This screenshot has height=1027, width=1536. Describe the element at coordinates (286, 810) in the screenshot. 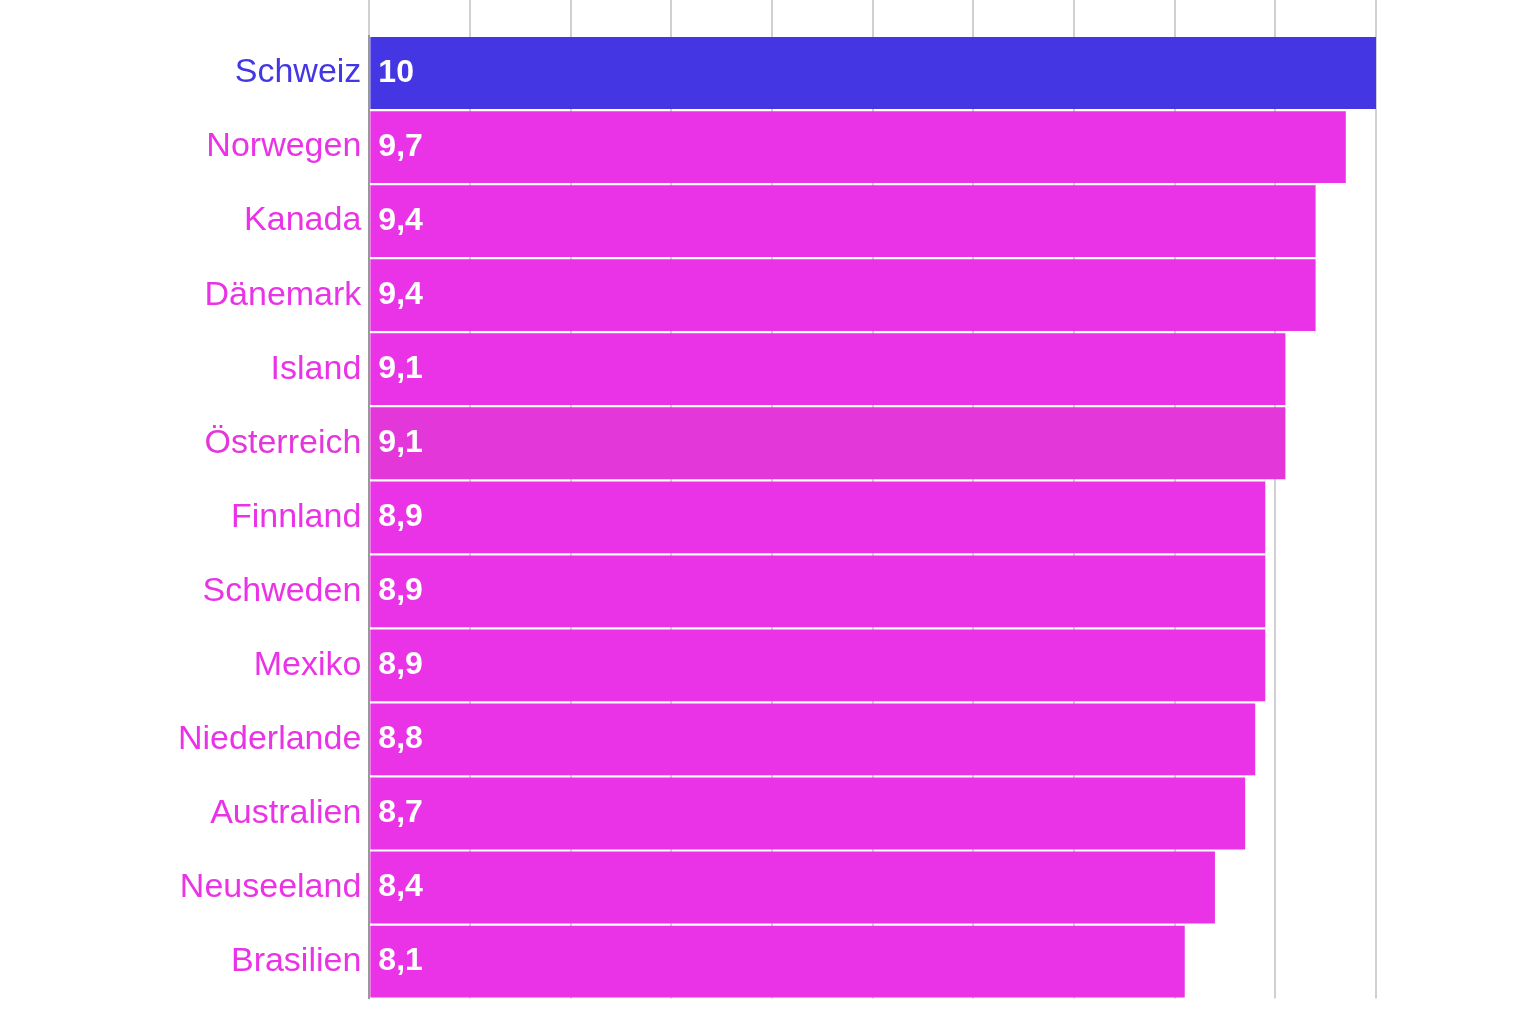

I see `y-tick-label: Australien` at that location.